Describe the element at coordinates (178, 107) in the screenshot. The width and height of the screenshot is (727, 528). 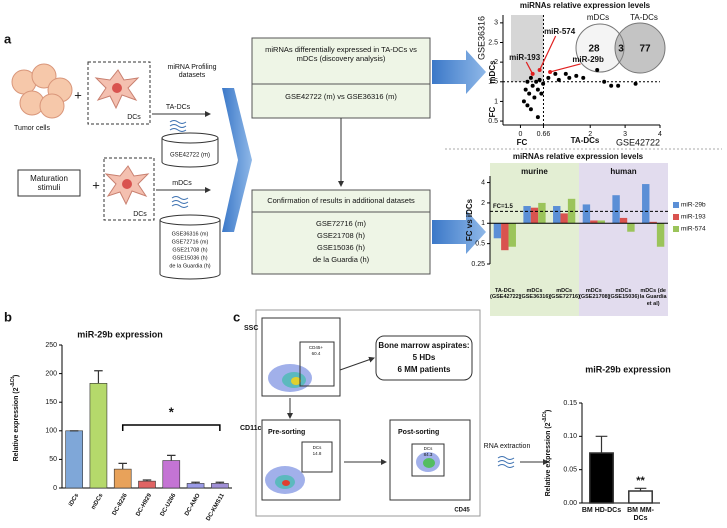
I see `label: TA-DCs` at that location.